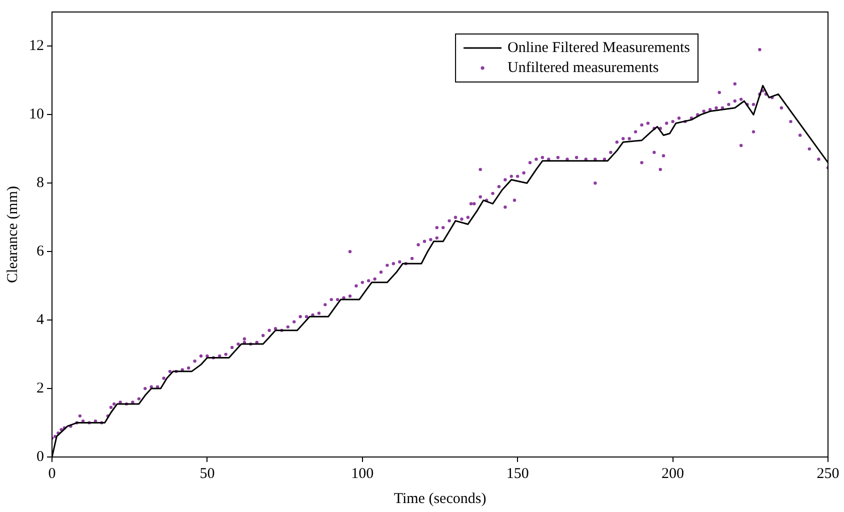 The image size is (844, 512). What do you see at coordinates (828, 474) in the screenshot?
I see `x-tick-label: 250` at bounding box center [828, 474].